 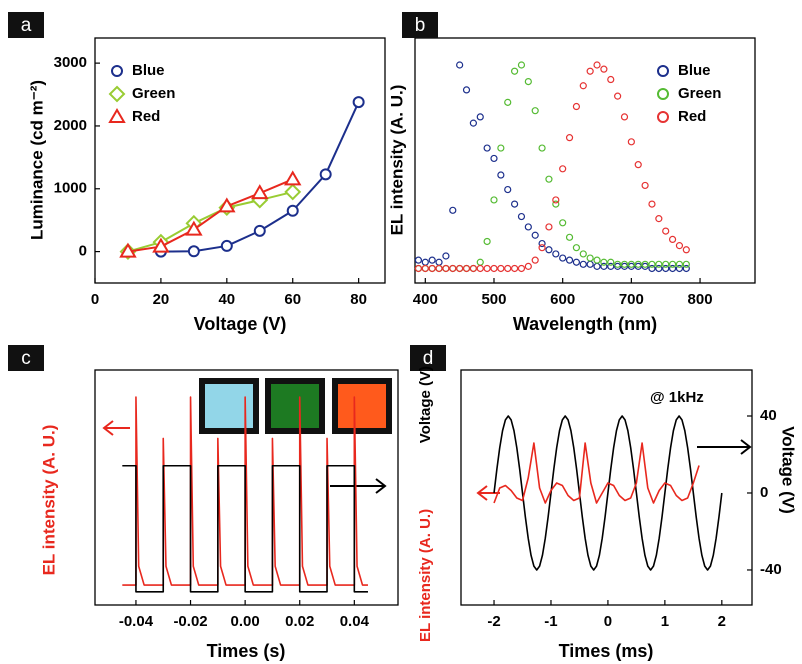 I want to click on x-tick-label: -1, so click(x=550, y=621).